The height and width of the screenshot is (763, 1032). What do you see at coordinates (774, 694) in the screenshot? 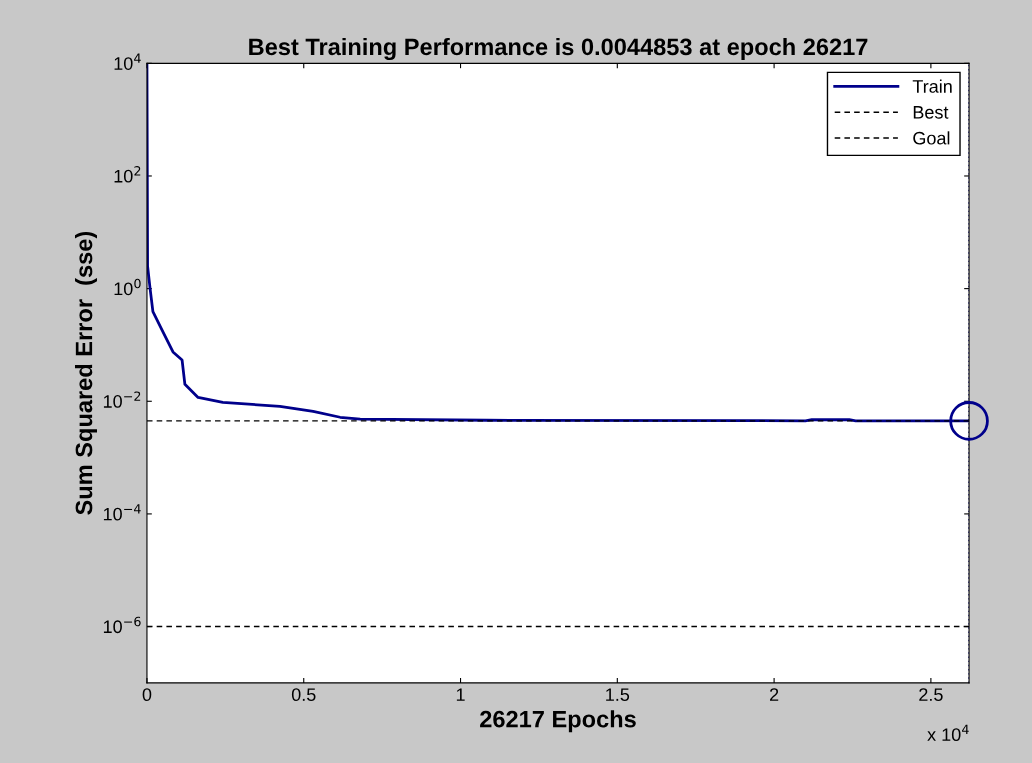
I see `x-tick-label: 2` at bounding box center [774, 694].